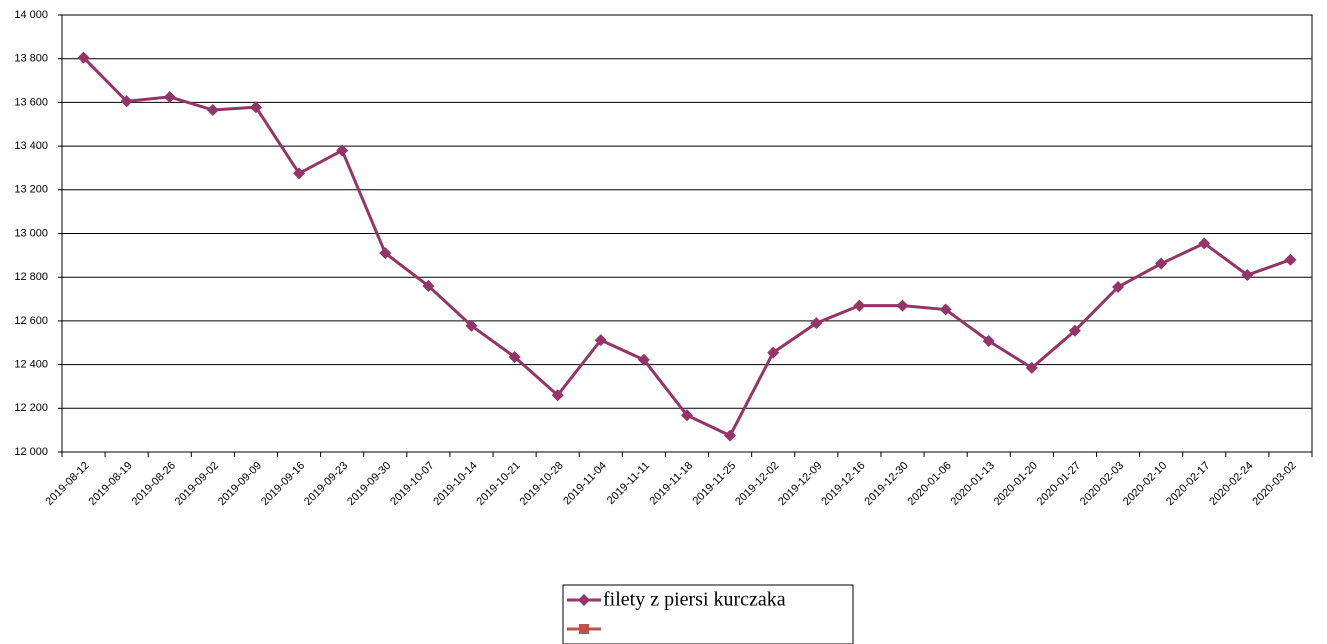  What do you see at coordinates (197, 484) in the screenshot?
I see `x-tick-label: 2019-09-02` at bounding box center [197, 484].